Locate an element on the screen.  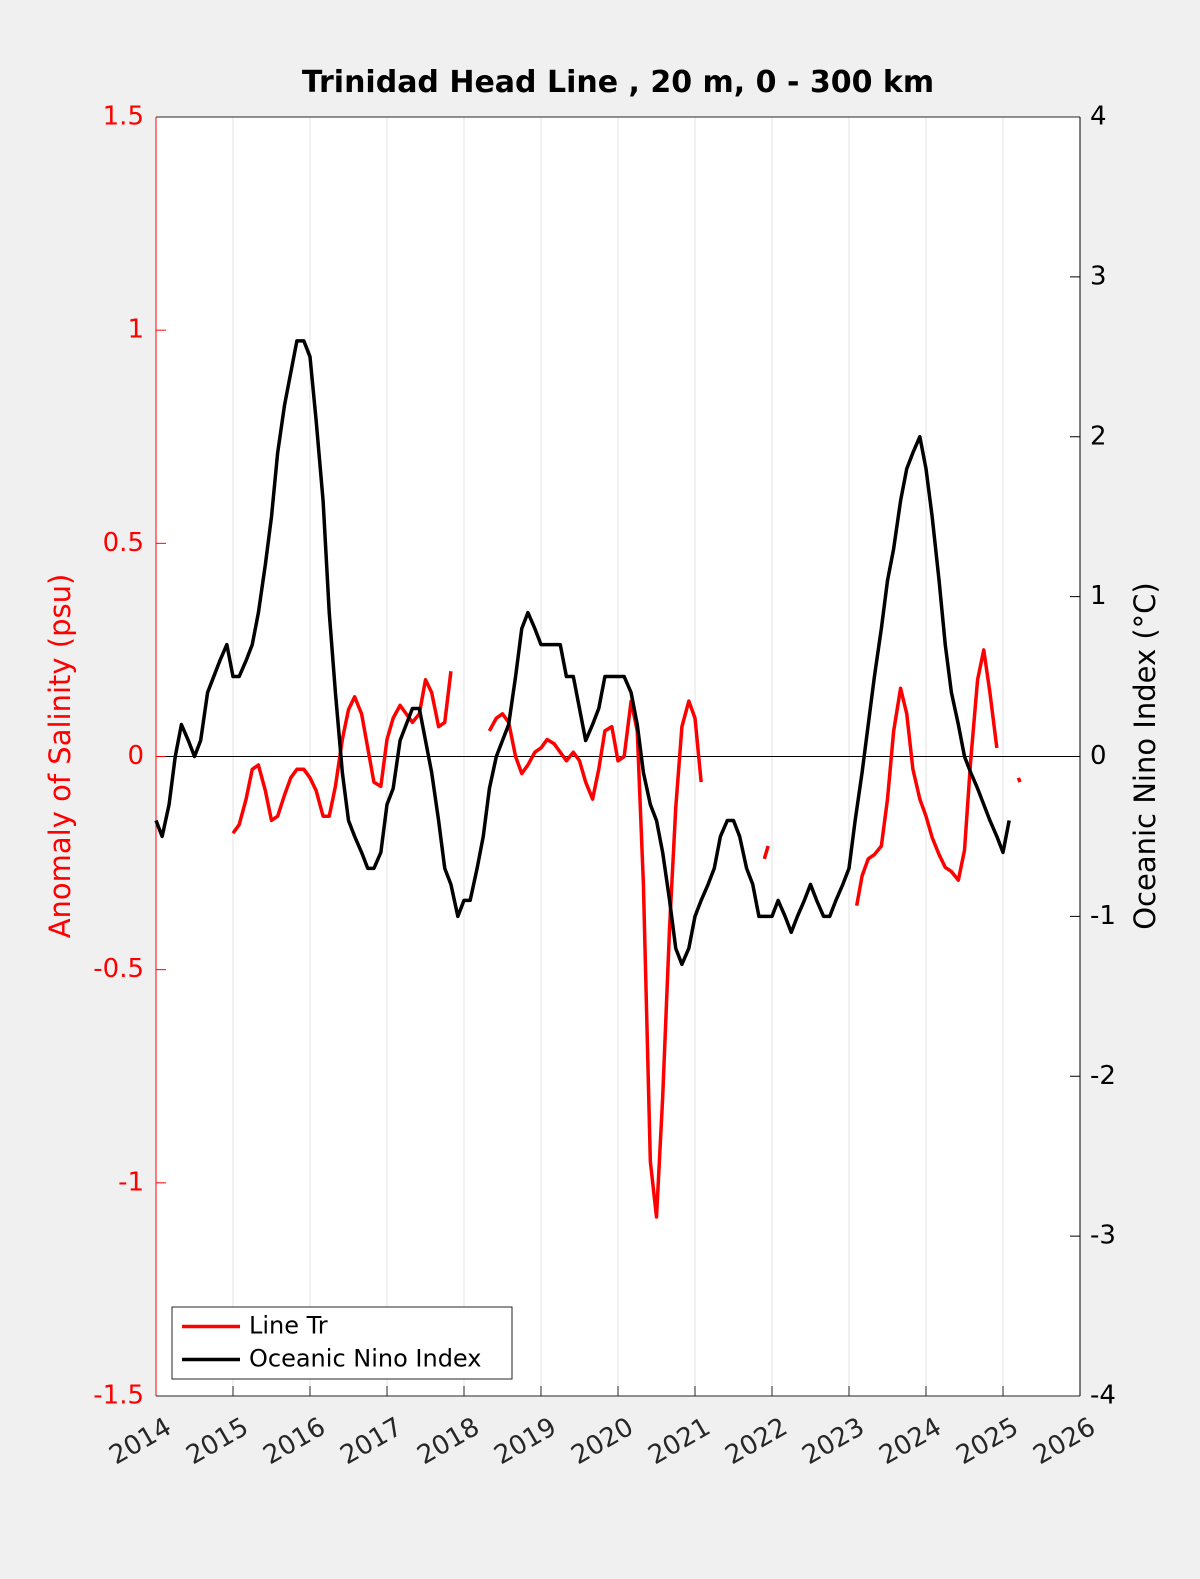
y2-tick-label: 1 is located at coordinates (1098, 596).